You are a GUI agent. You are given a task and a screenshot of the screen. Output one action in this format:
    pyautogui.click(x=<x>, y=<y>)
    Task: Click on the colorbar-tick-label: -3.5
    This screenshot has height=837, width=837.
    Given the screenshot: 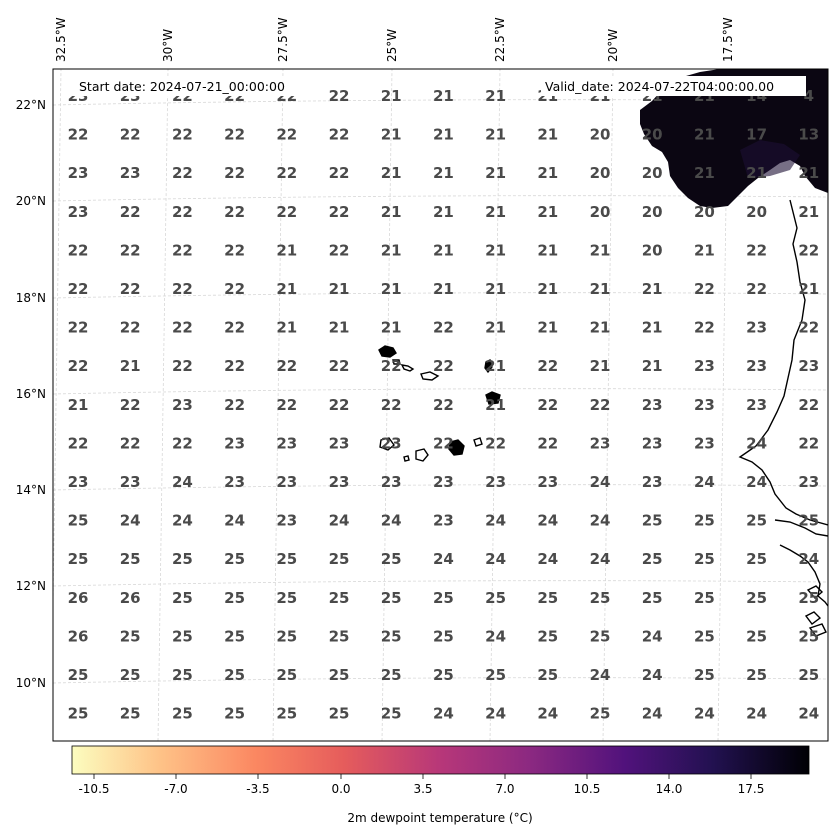 What is the action you would take?
    pyautogui.click(x=257, y=789)
    